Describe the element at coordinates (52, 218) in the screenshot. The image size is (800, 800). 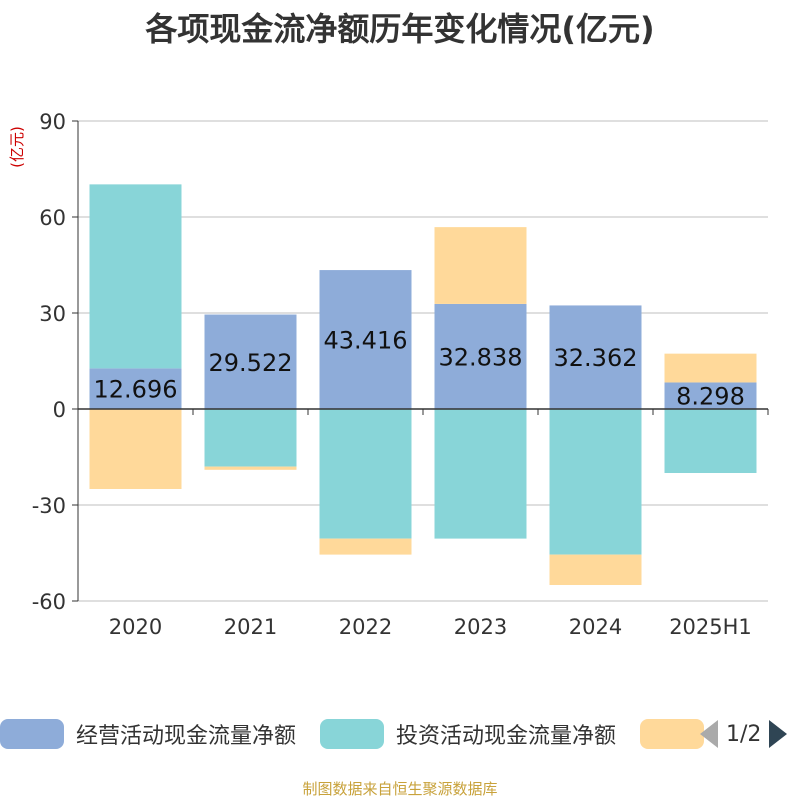
I see `y-tick-label: 60` at that location.